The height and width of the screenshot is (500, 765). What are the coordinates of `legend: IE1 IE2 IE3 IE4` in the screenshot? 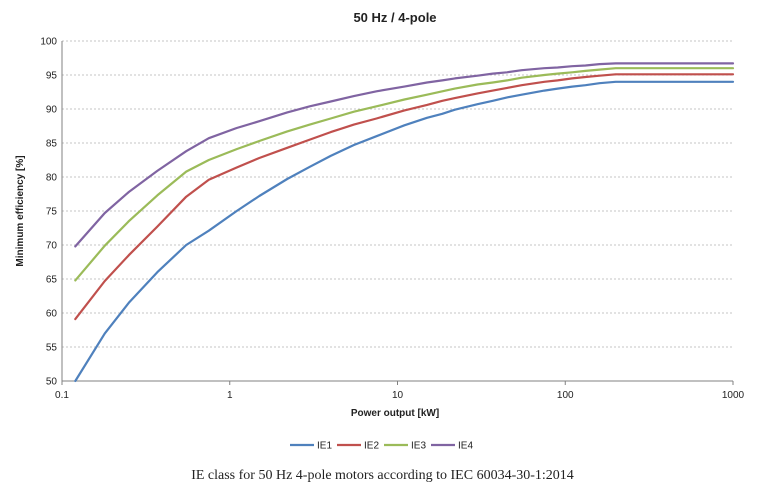 It's located at (381, 446).